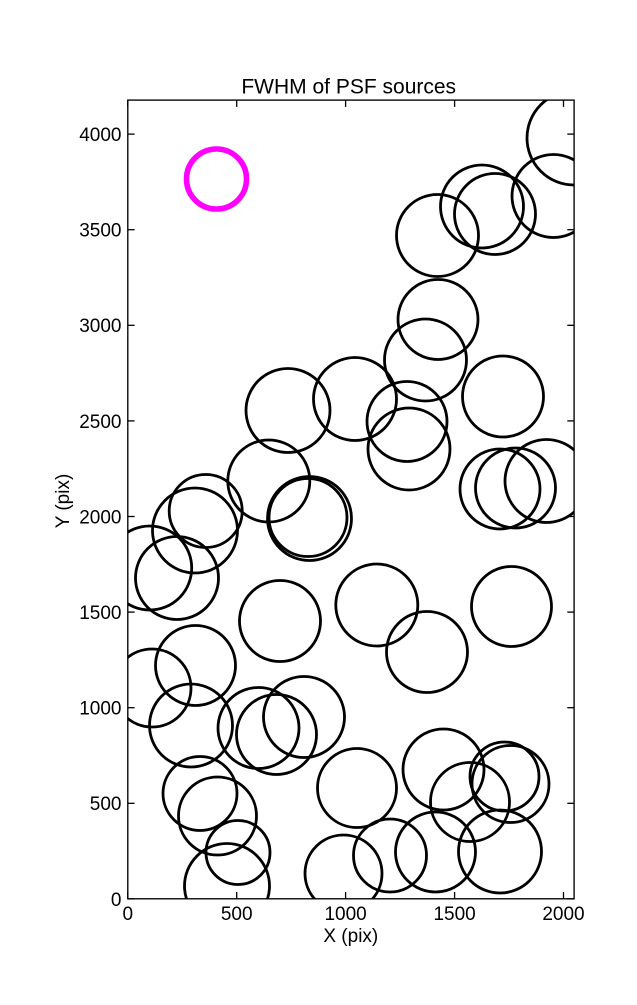 This screenshot has width=637, height=1005. Describe the element at coordinates (63, 501) in the screenshot. I see `svg-text: Y (pix)` at that location.